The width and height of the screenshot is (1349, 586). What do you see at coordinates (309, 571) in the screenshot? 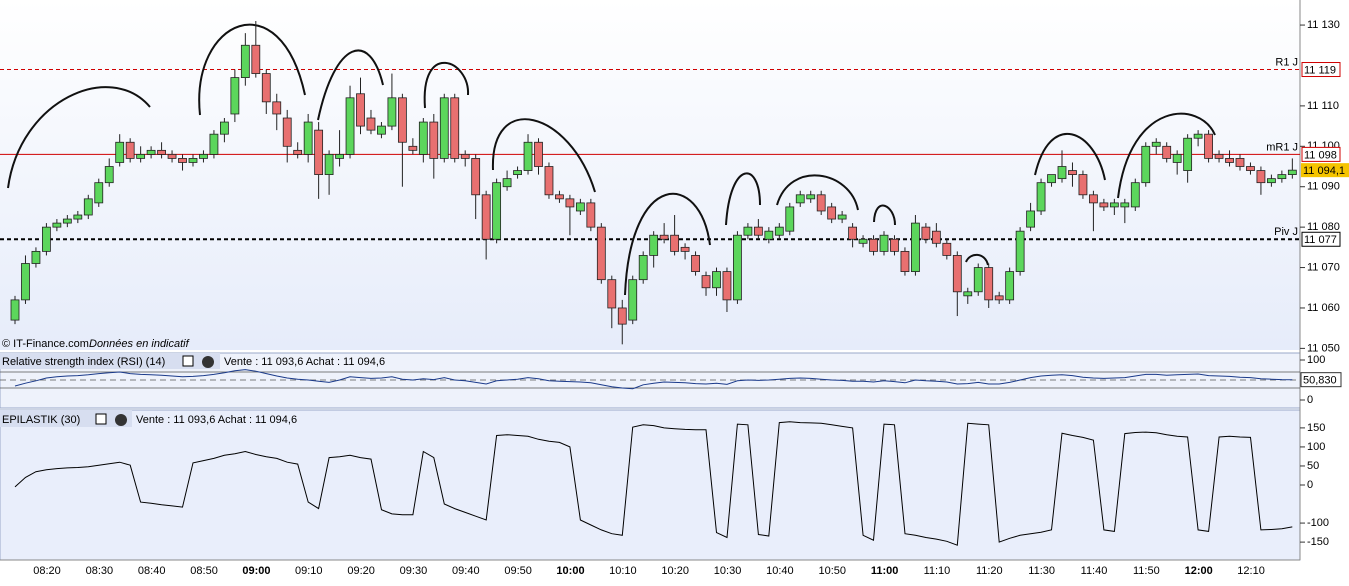
I see `x-tick-label: 09:10` at bounding box center [309, 571].